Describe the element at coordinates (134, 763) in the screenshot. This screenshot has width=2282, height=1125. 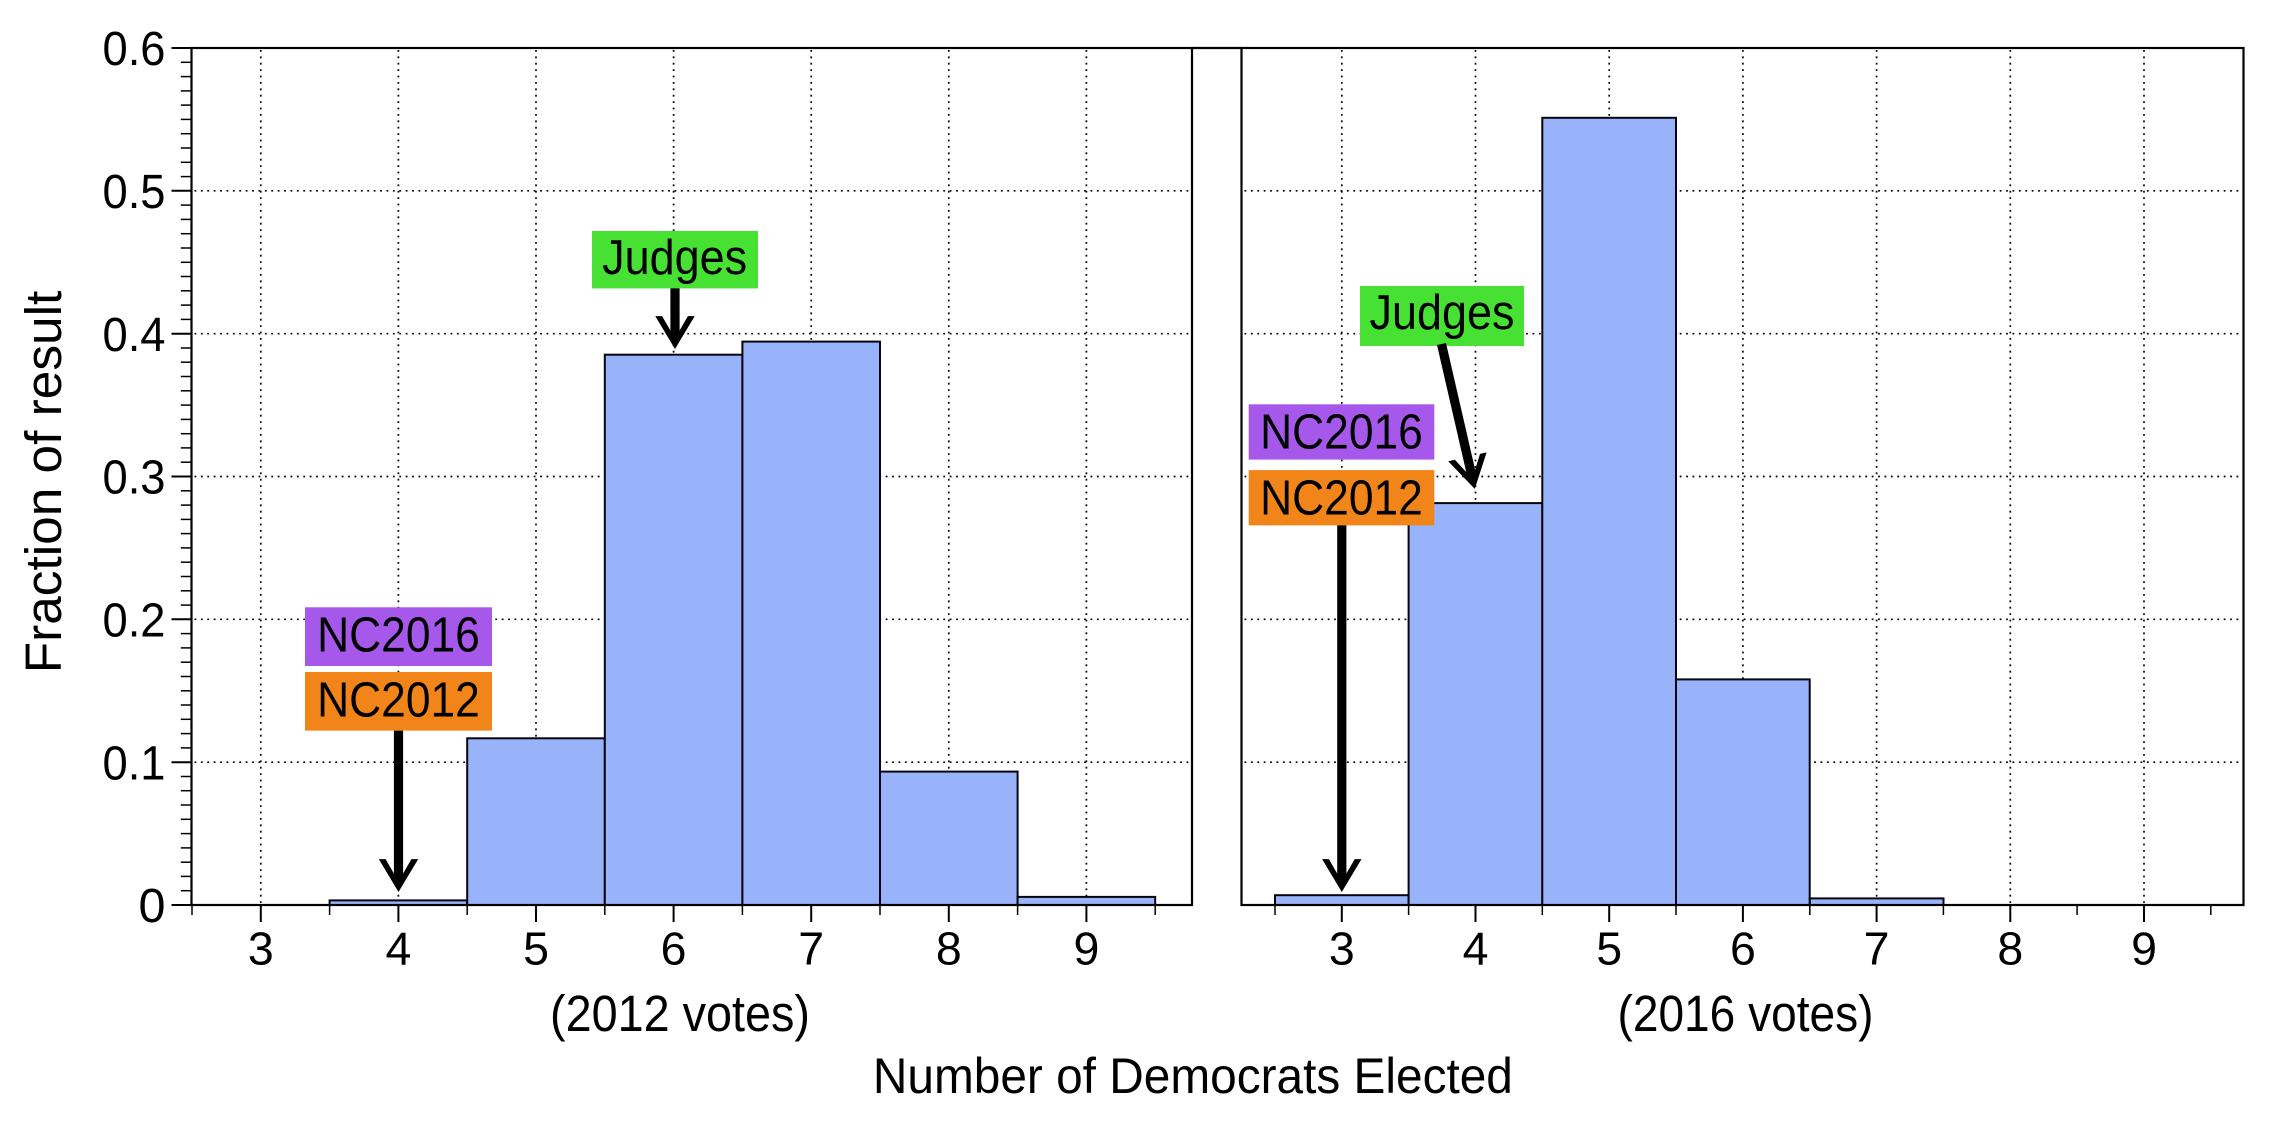
I see `svg-text: 0.1` at that location.